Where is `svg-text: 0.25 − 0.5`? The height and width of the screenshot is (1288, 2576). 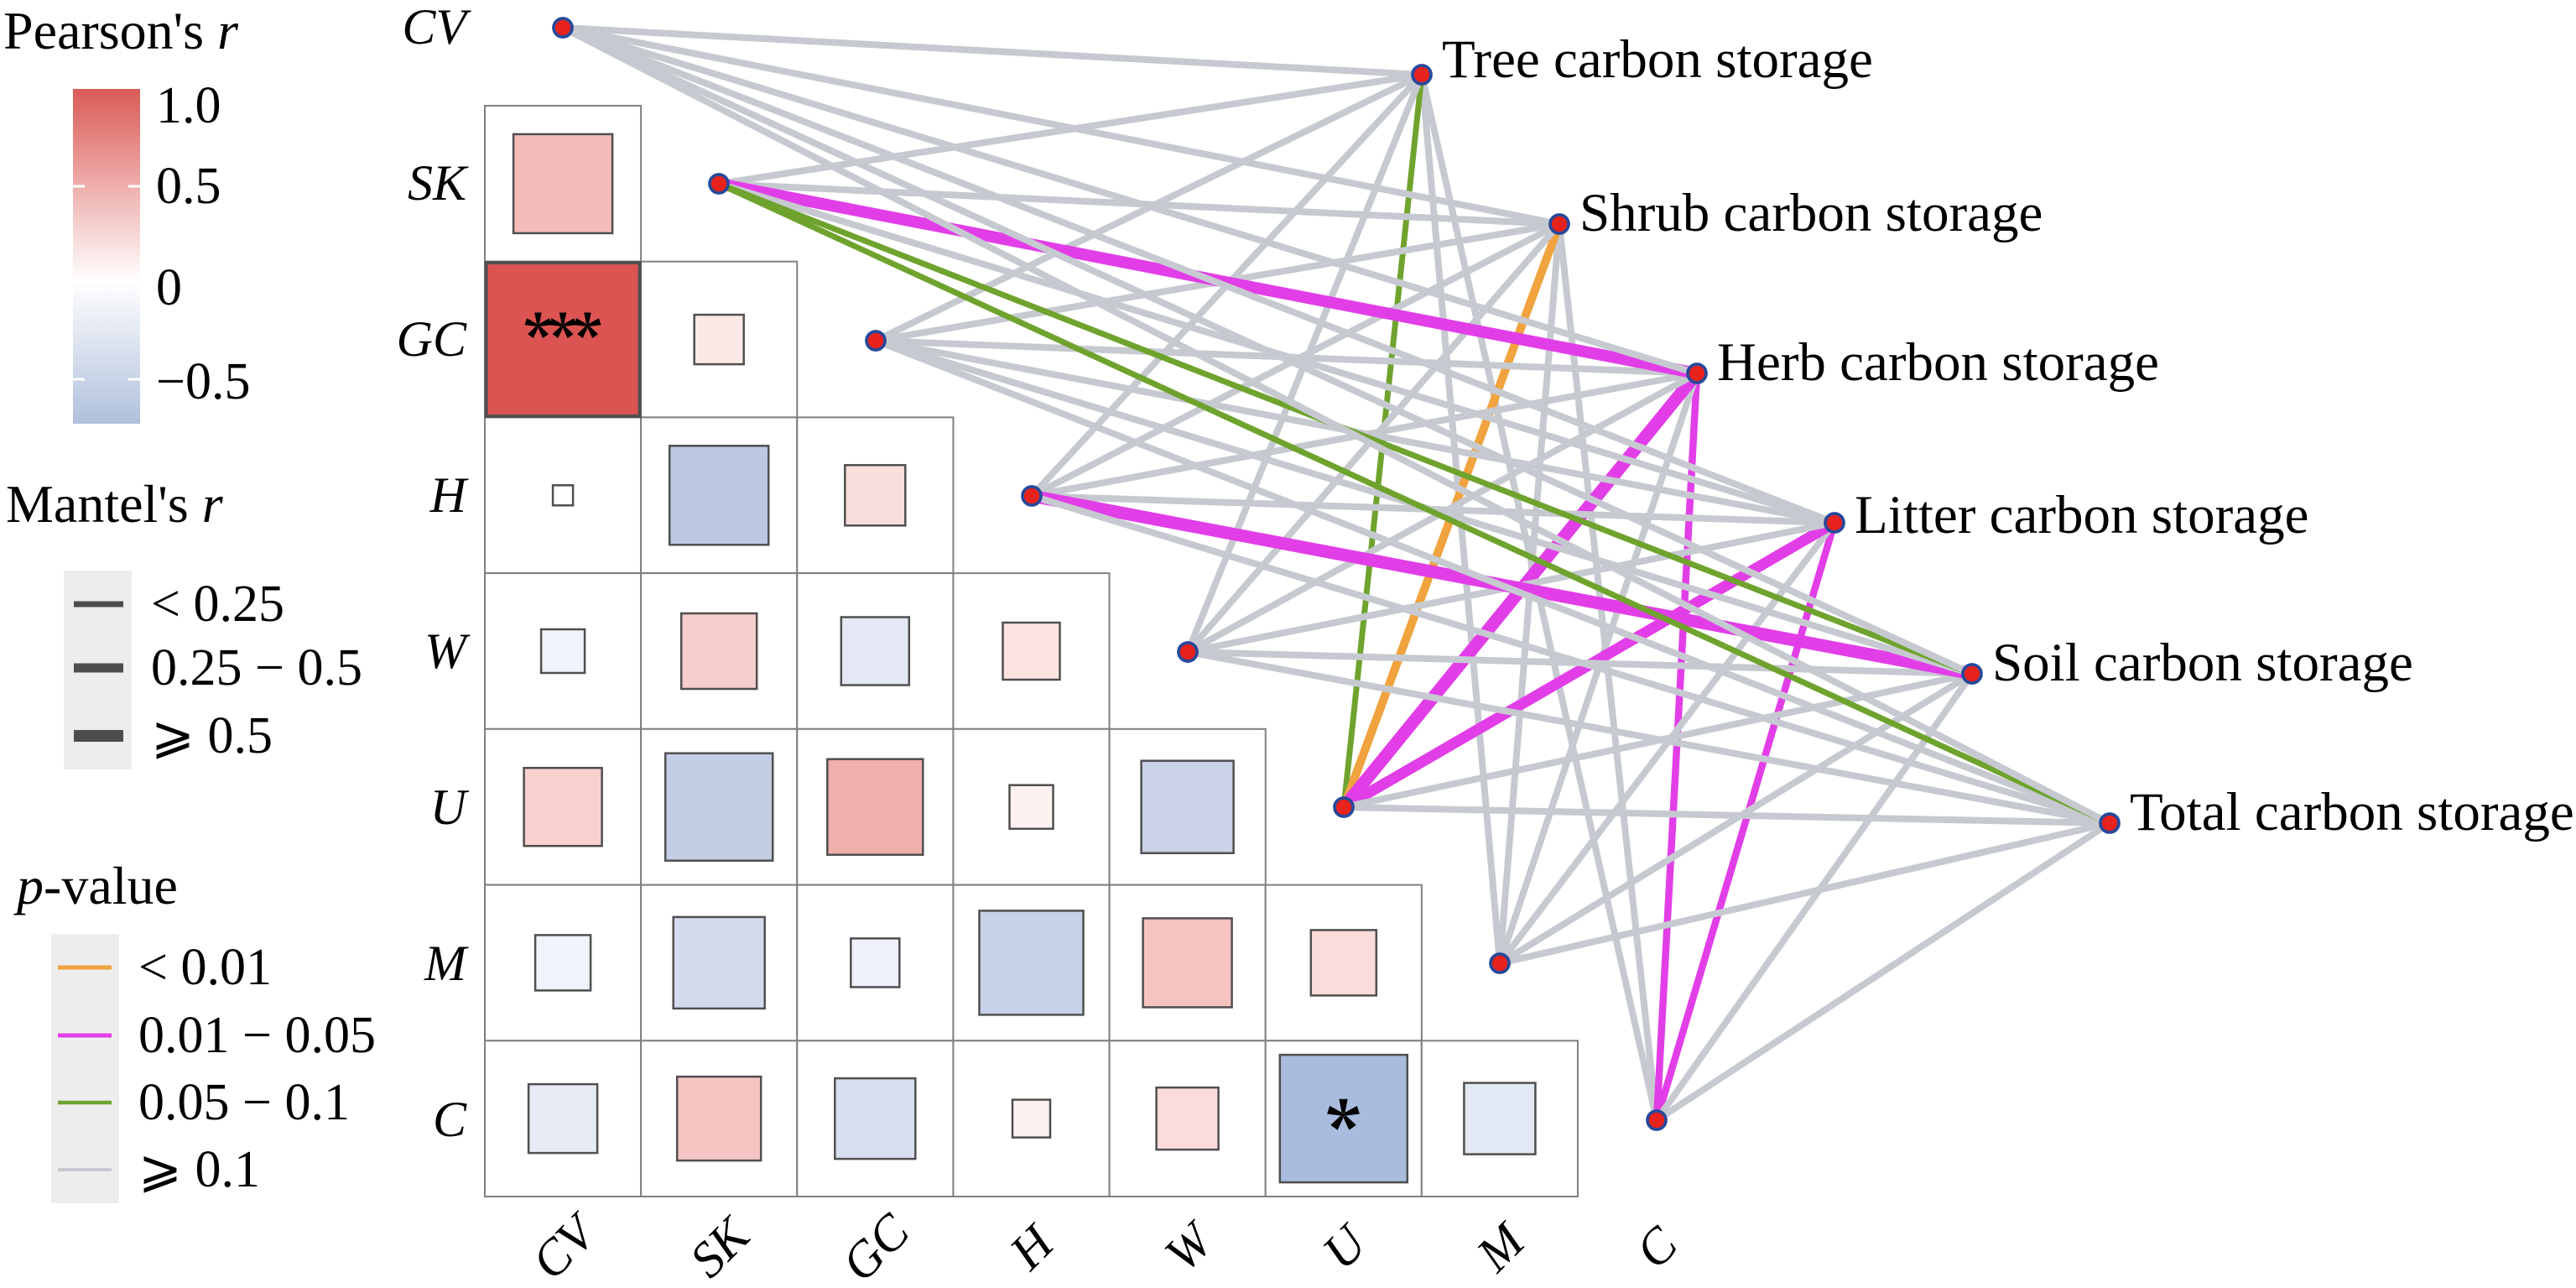
svg-text: 0.25 − 0.5 is located at coordinates (256, 667).